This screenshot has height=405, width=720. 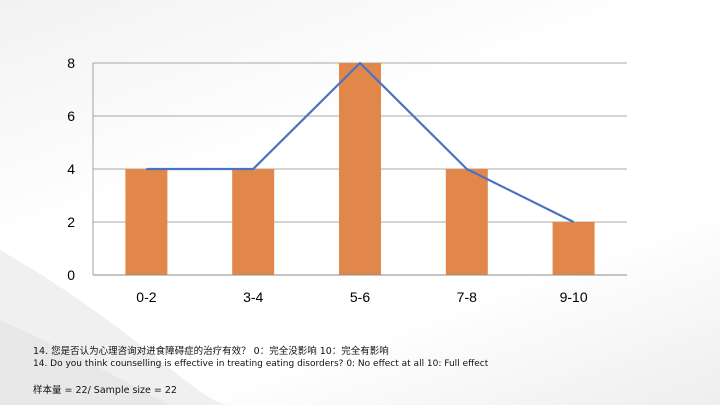 What do you see at coordinates (71, 63) in the screenshot?
I see `y-tick-label: 8` at bounding box center [71, 63].